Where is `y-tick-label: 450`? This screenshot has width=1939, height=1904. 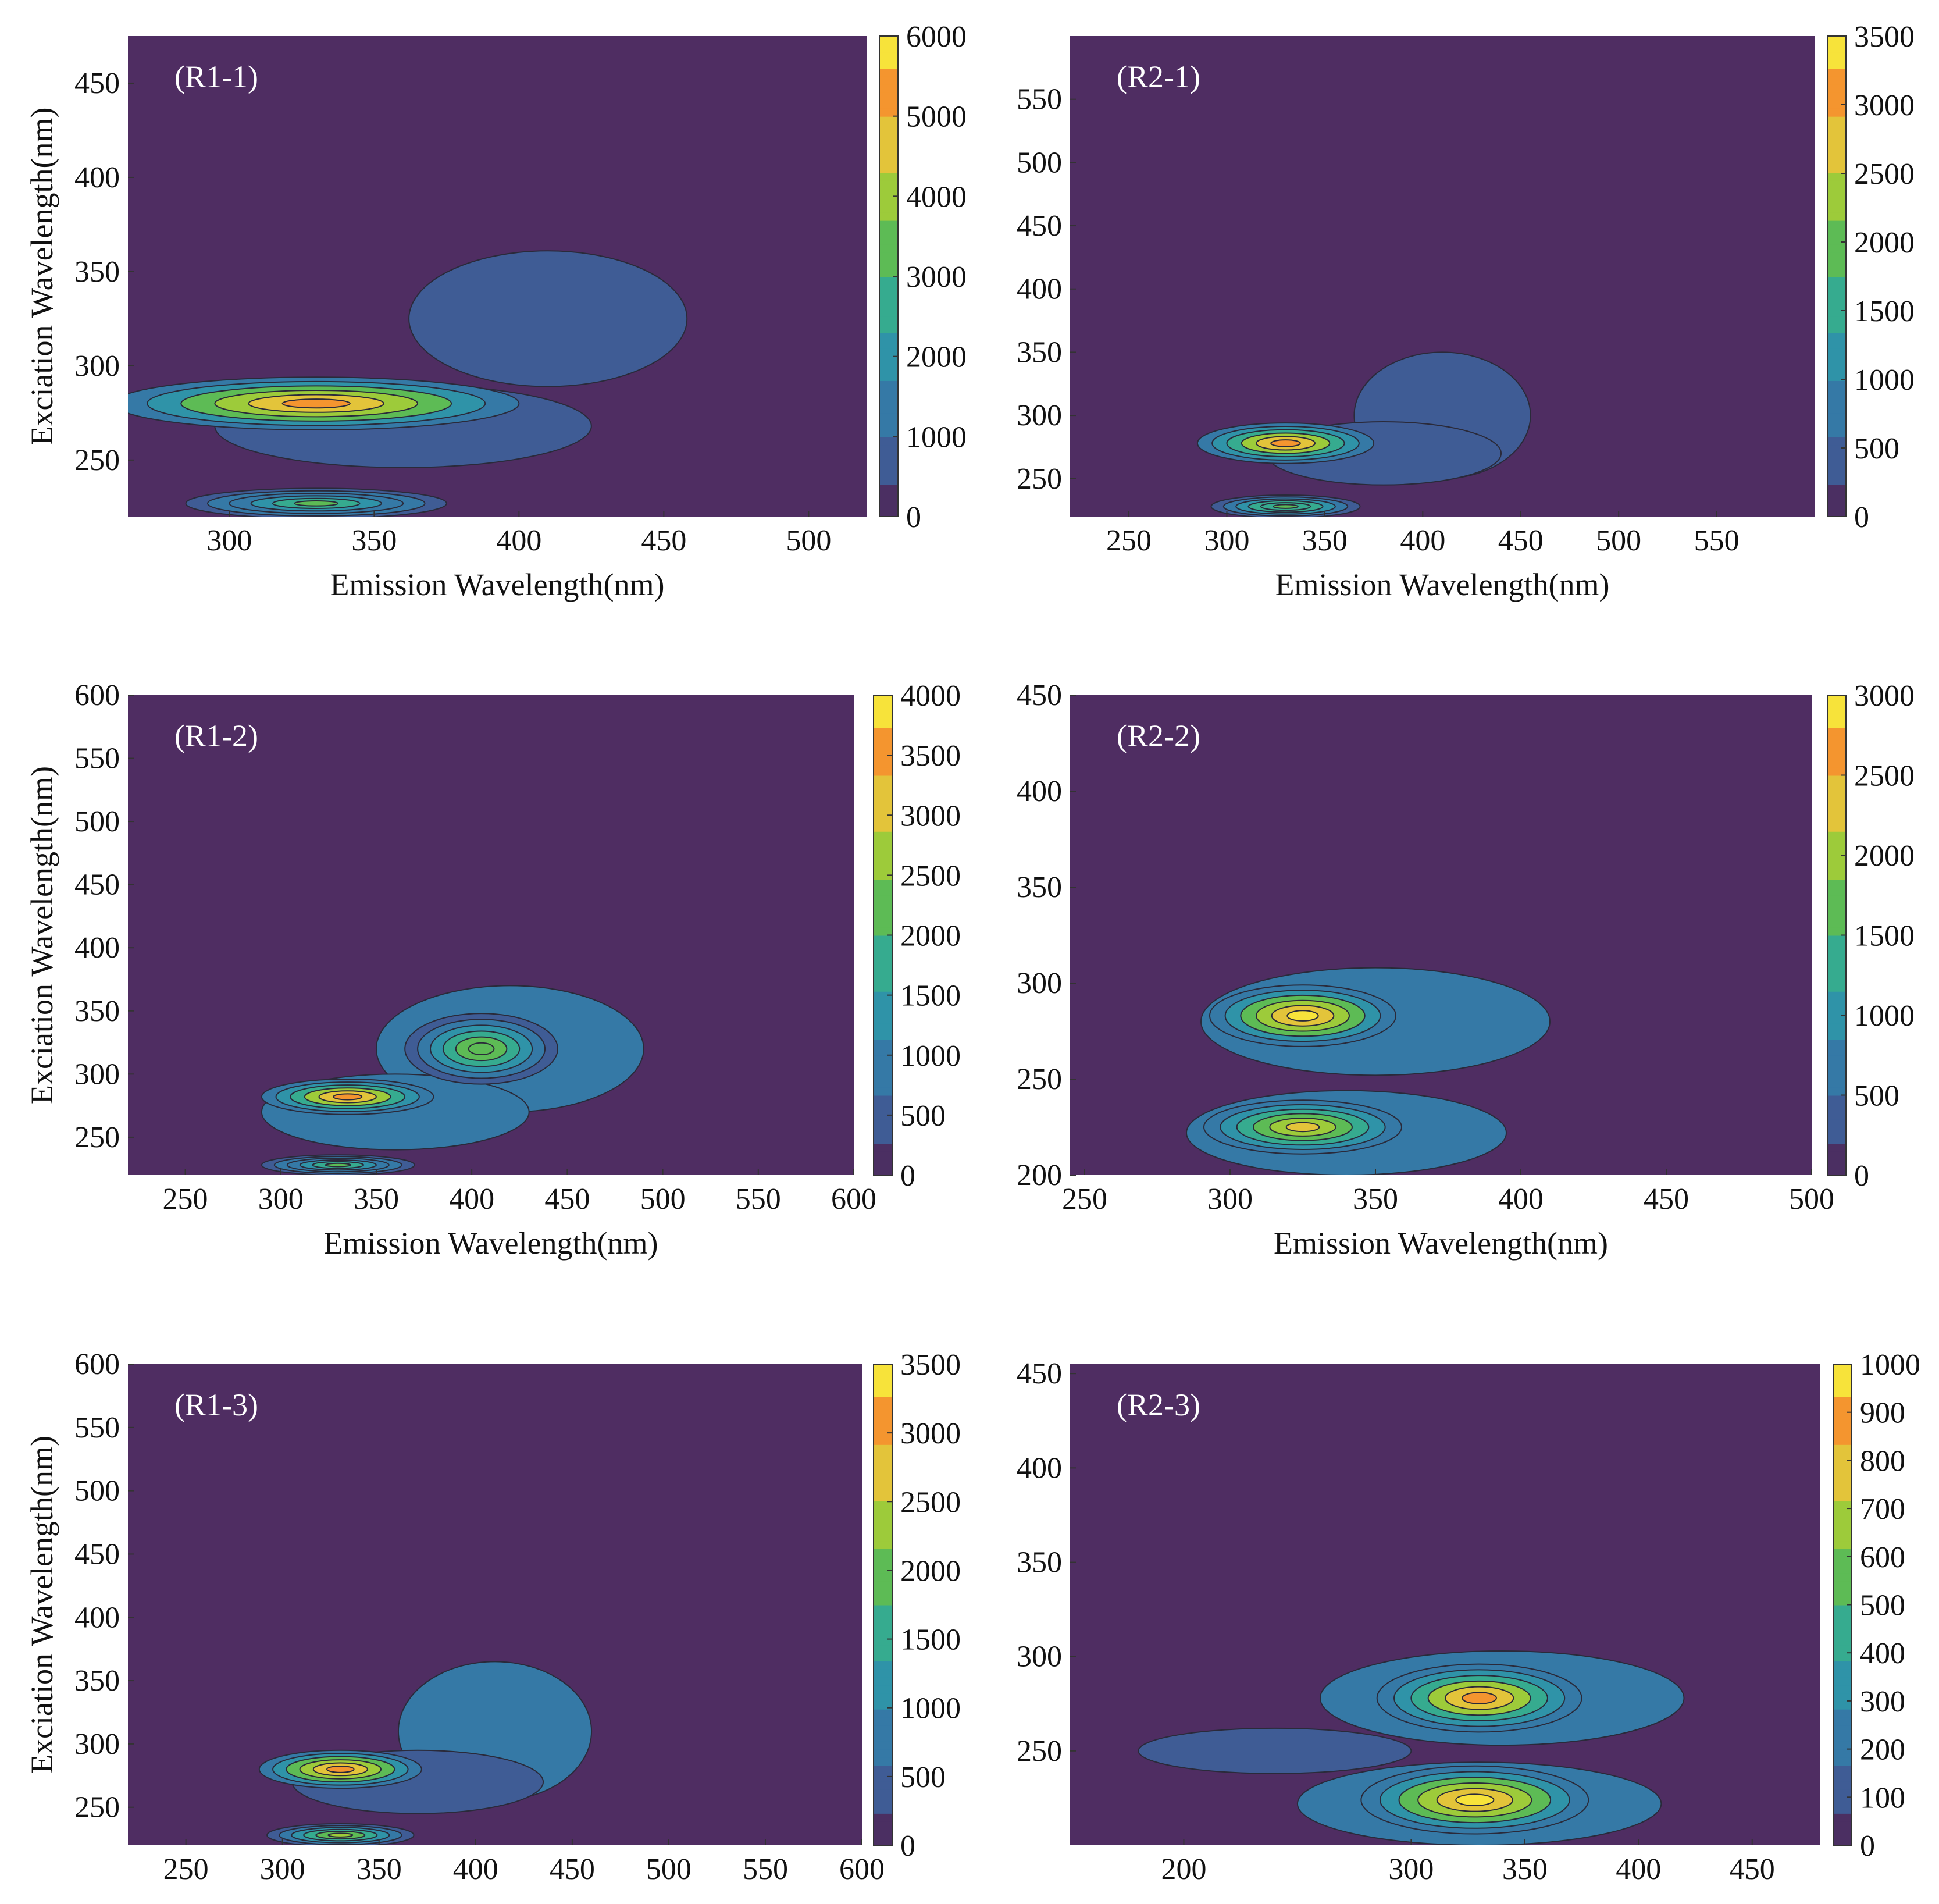 y-tick-label: 450 is located at coordinates (97, 885).